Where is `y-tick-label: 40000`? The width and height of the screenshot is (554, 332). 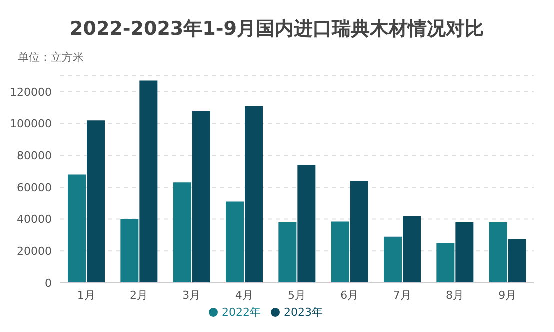
y-tick-label: 40000 is located at coordinates (34, 219).